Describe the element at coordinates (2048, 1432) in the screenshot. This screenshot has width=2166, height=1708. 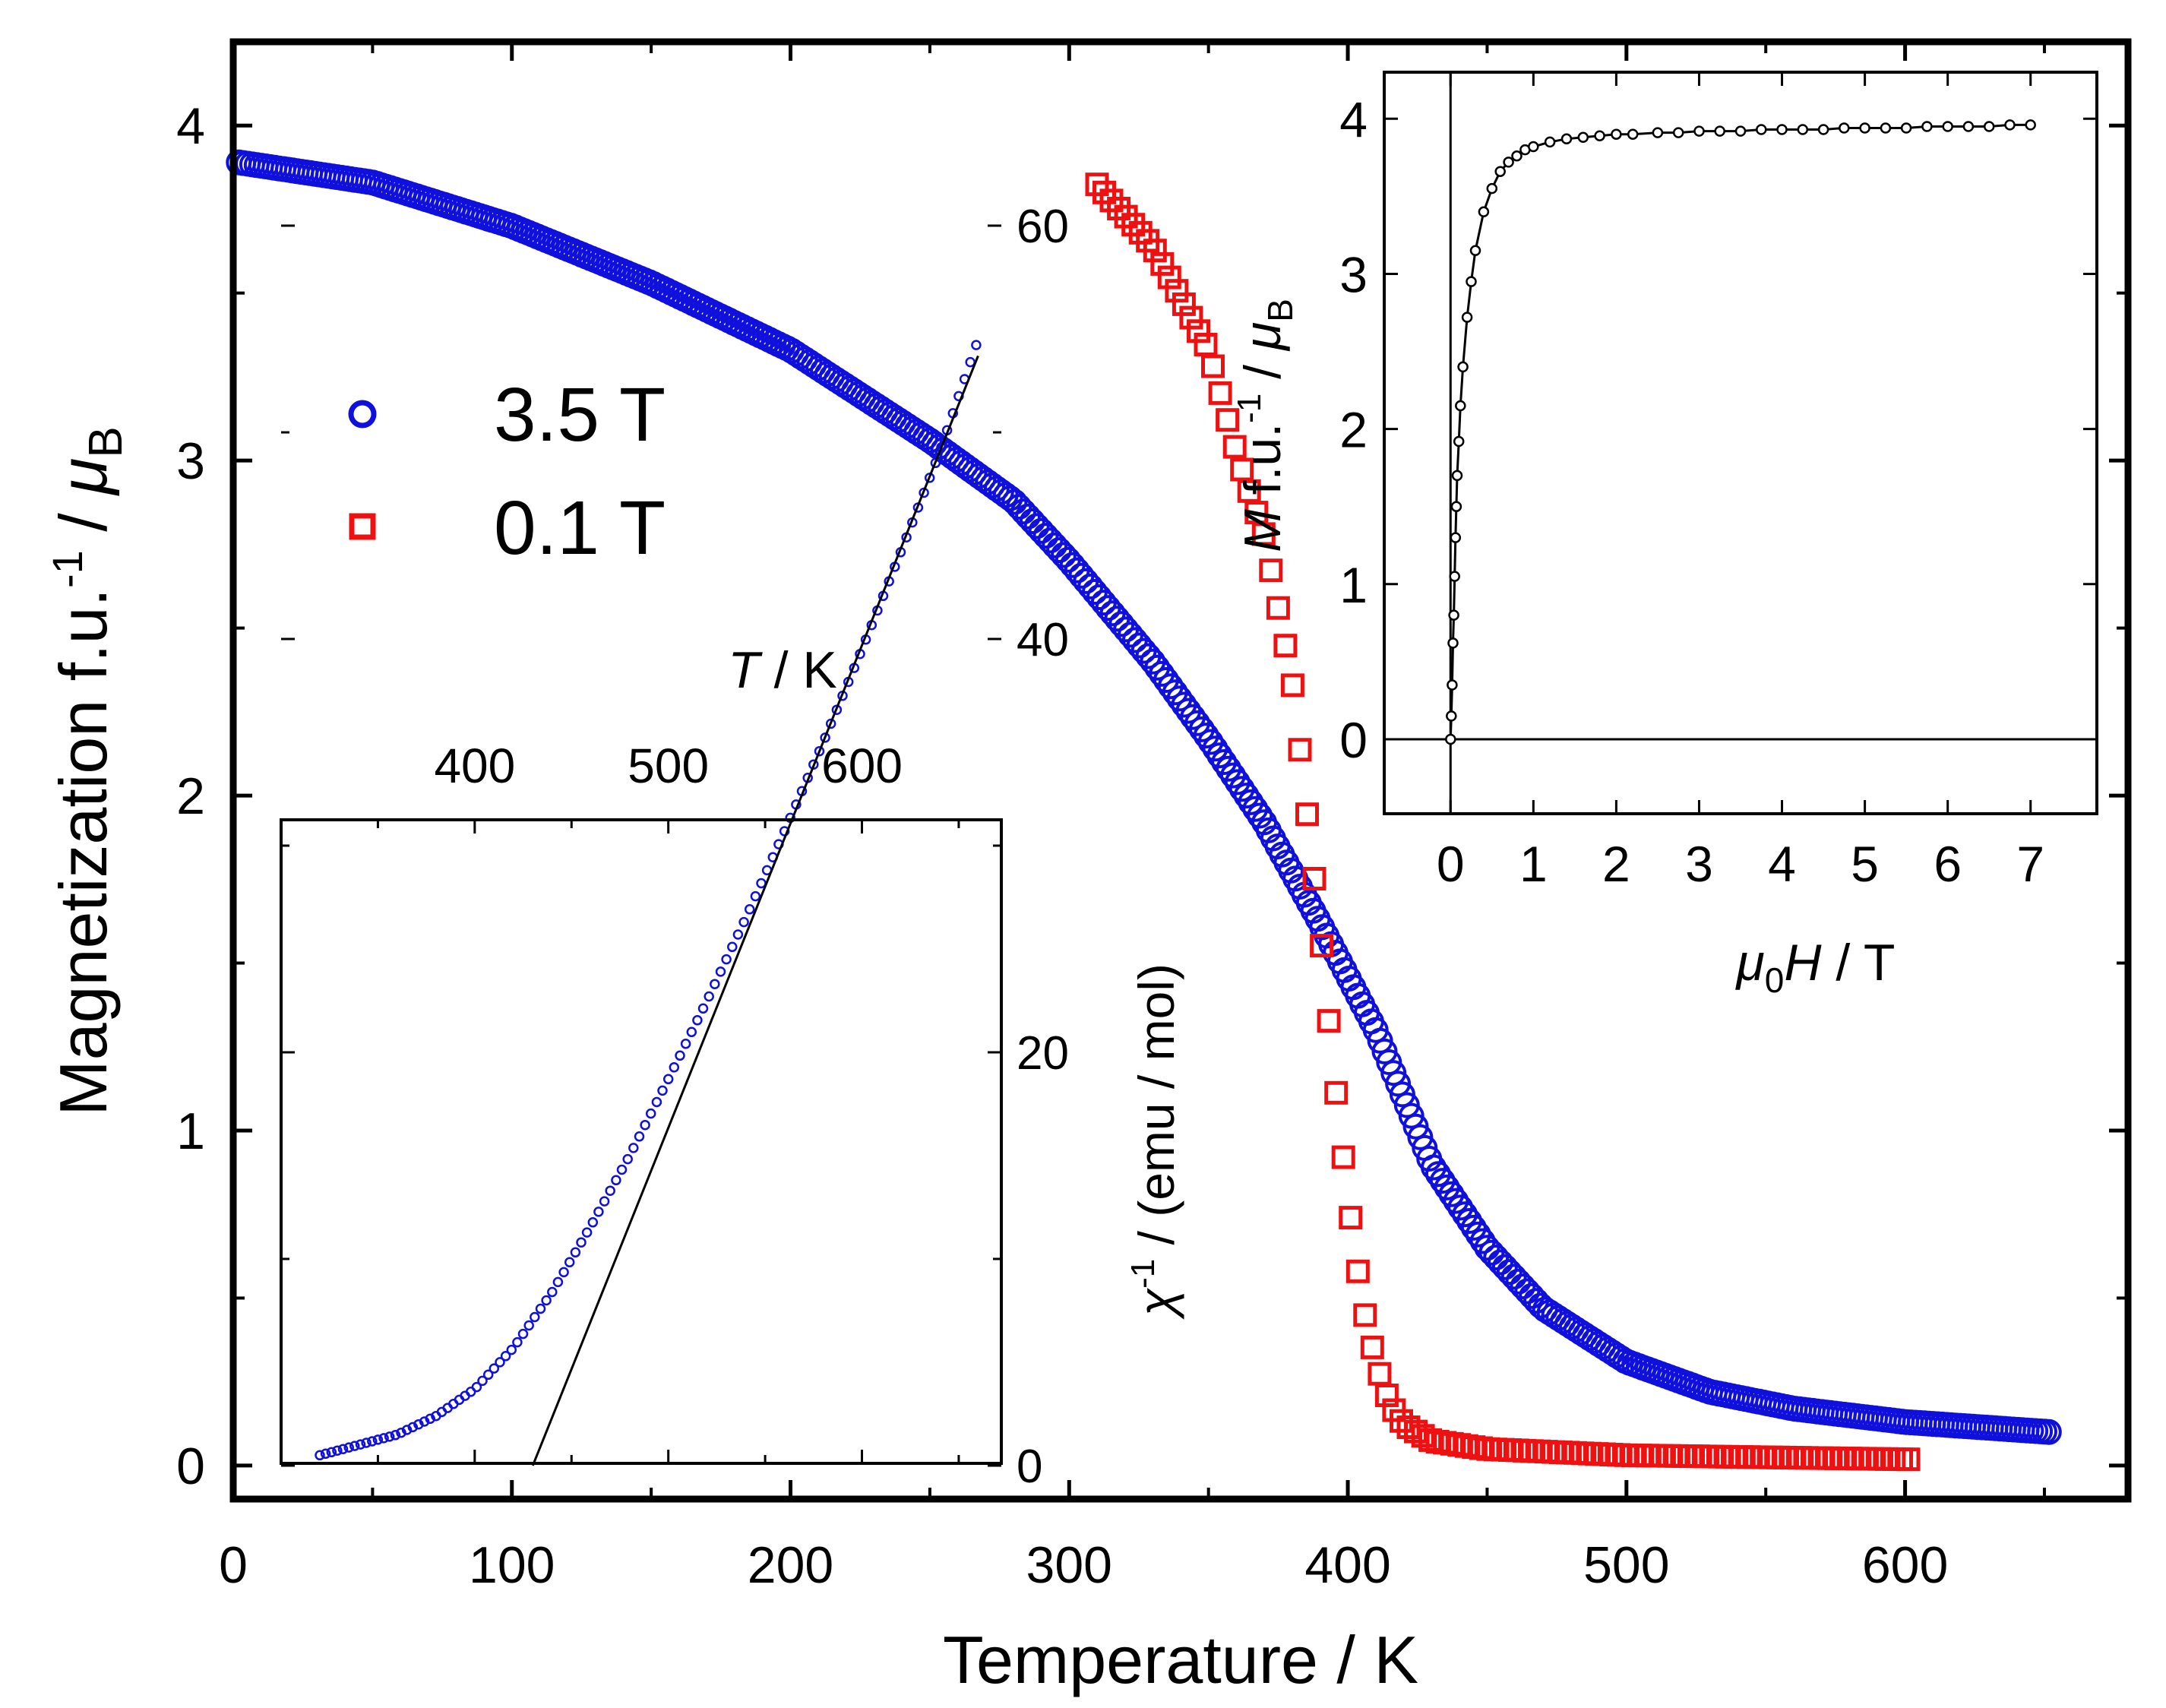
I see `point-3.5T-406` at that location.